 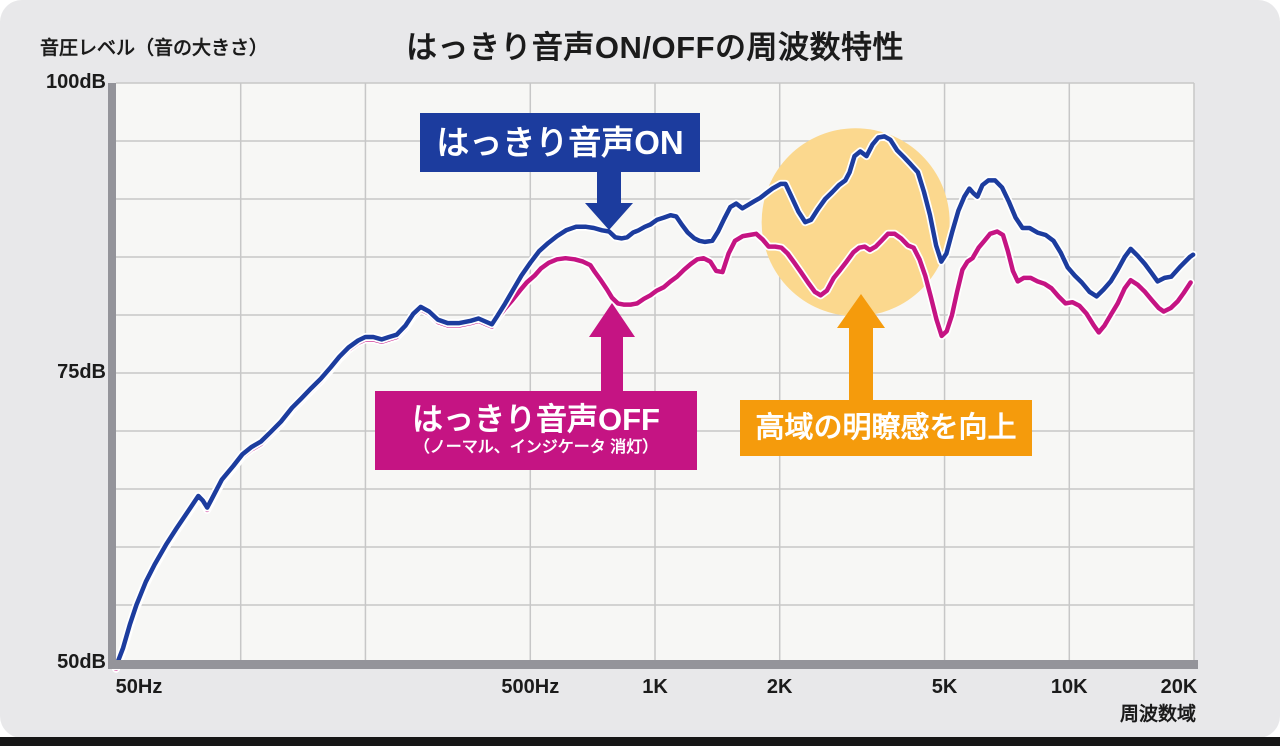 I want to click on x-axis-title: 周波数域, so click(x=1157, y=714).